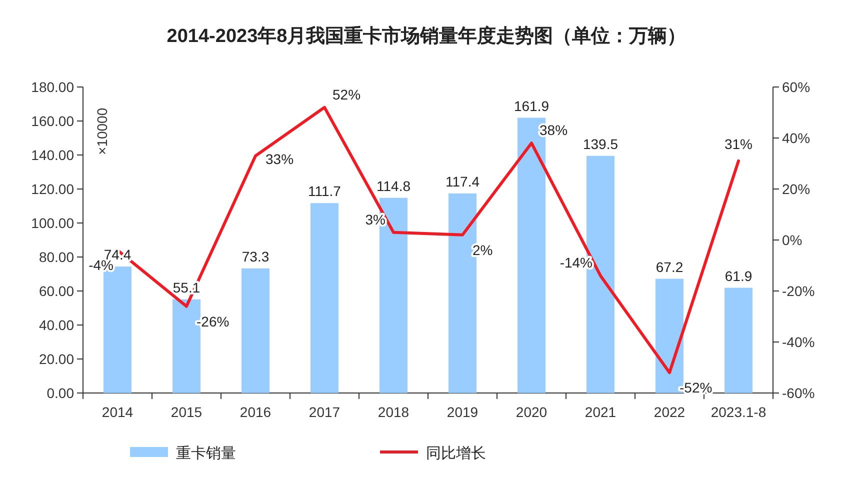 The width and height of the screenshot is (853, 486). Describe the element at coordinates (738, 144) in the screenshot. I see `data-label: 31%` at that location.